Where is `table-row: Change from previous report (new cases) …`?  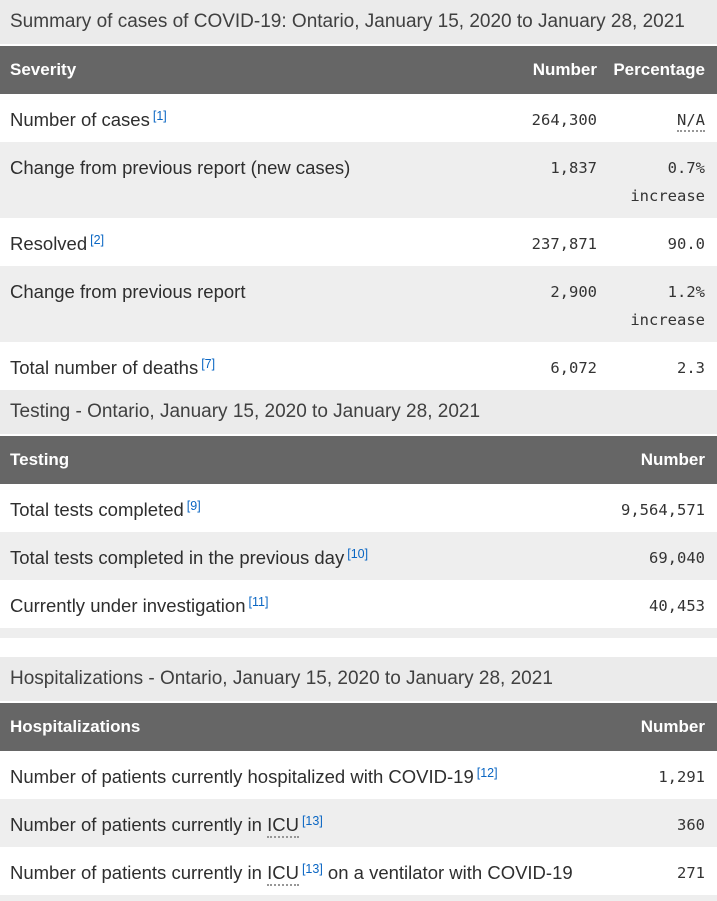 table-row: Change from previous report (new cases) … is located at coordinates (358, 180).